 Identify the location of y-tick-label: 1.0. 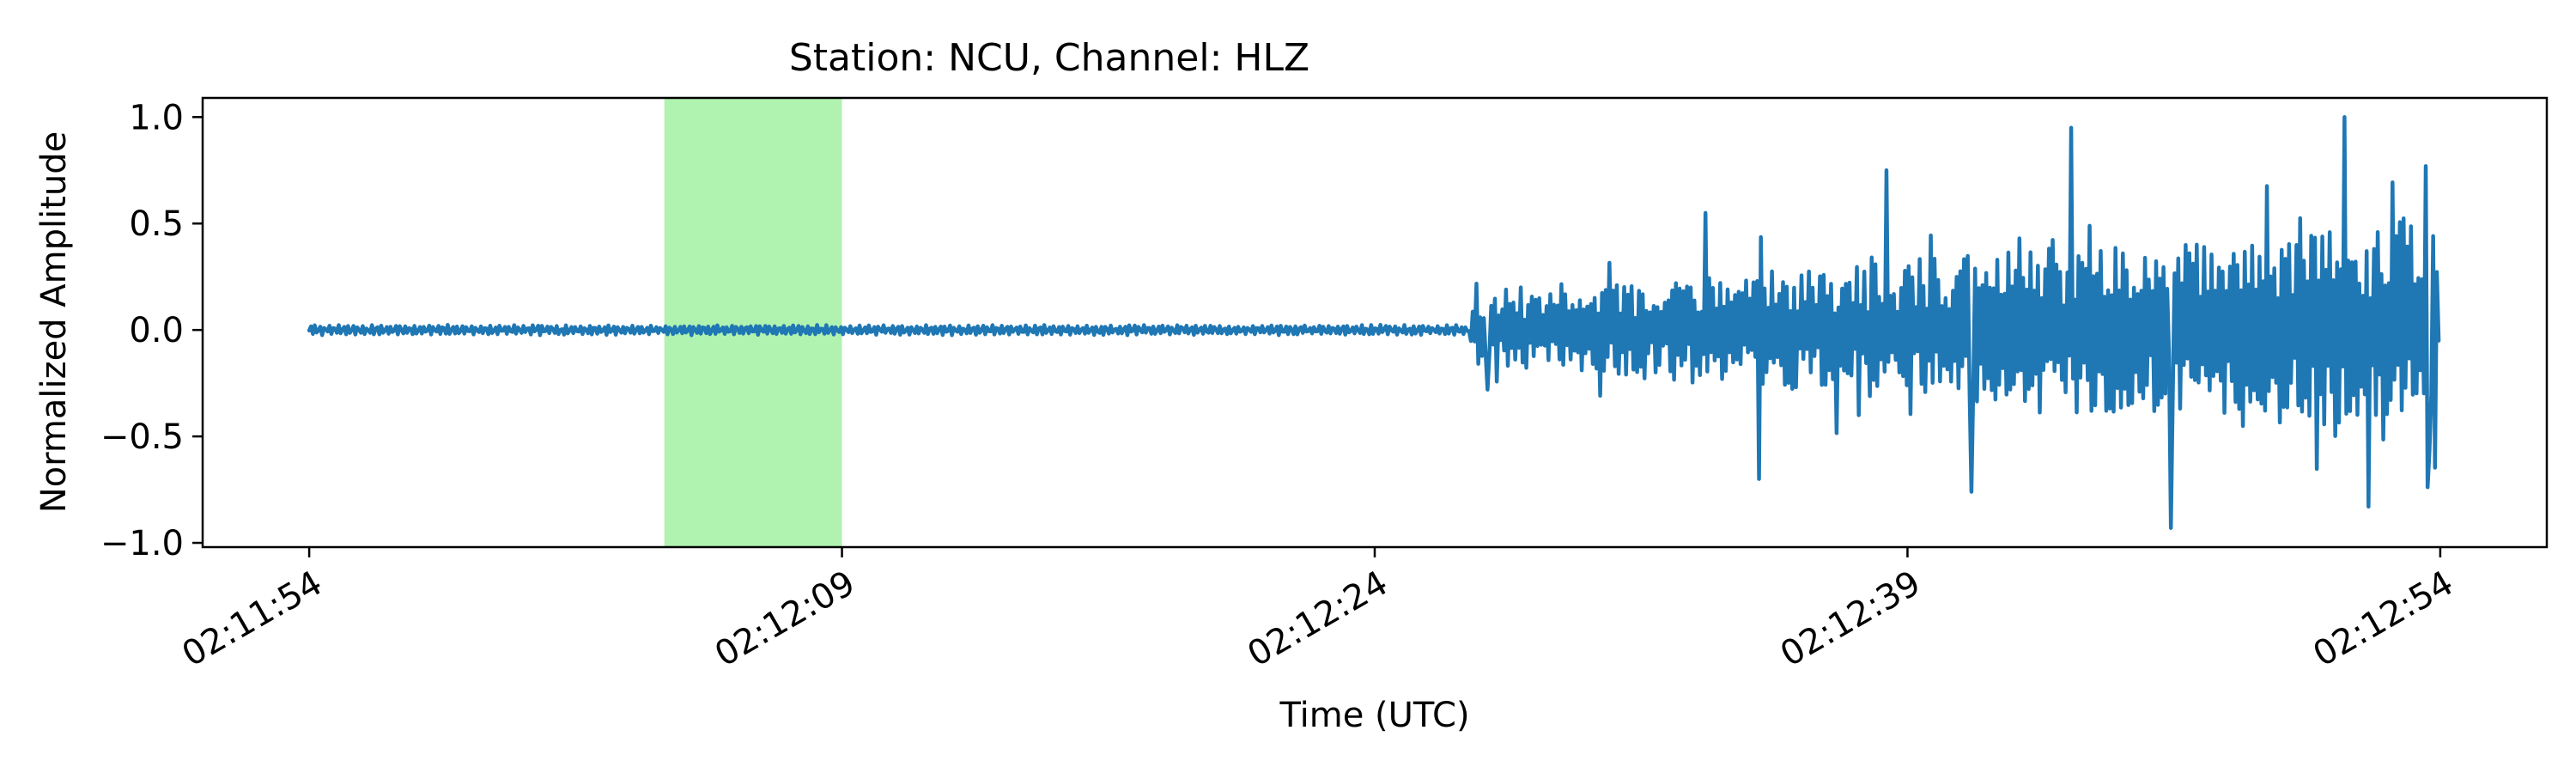
(156, 117).